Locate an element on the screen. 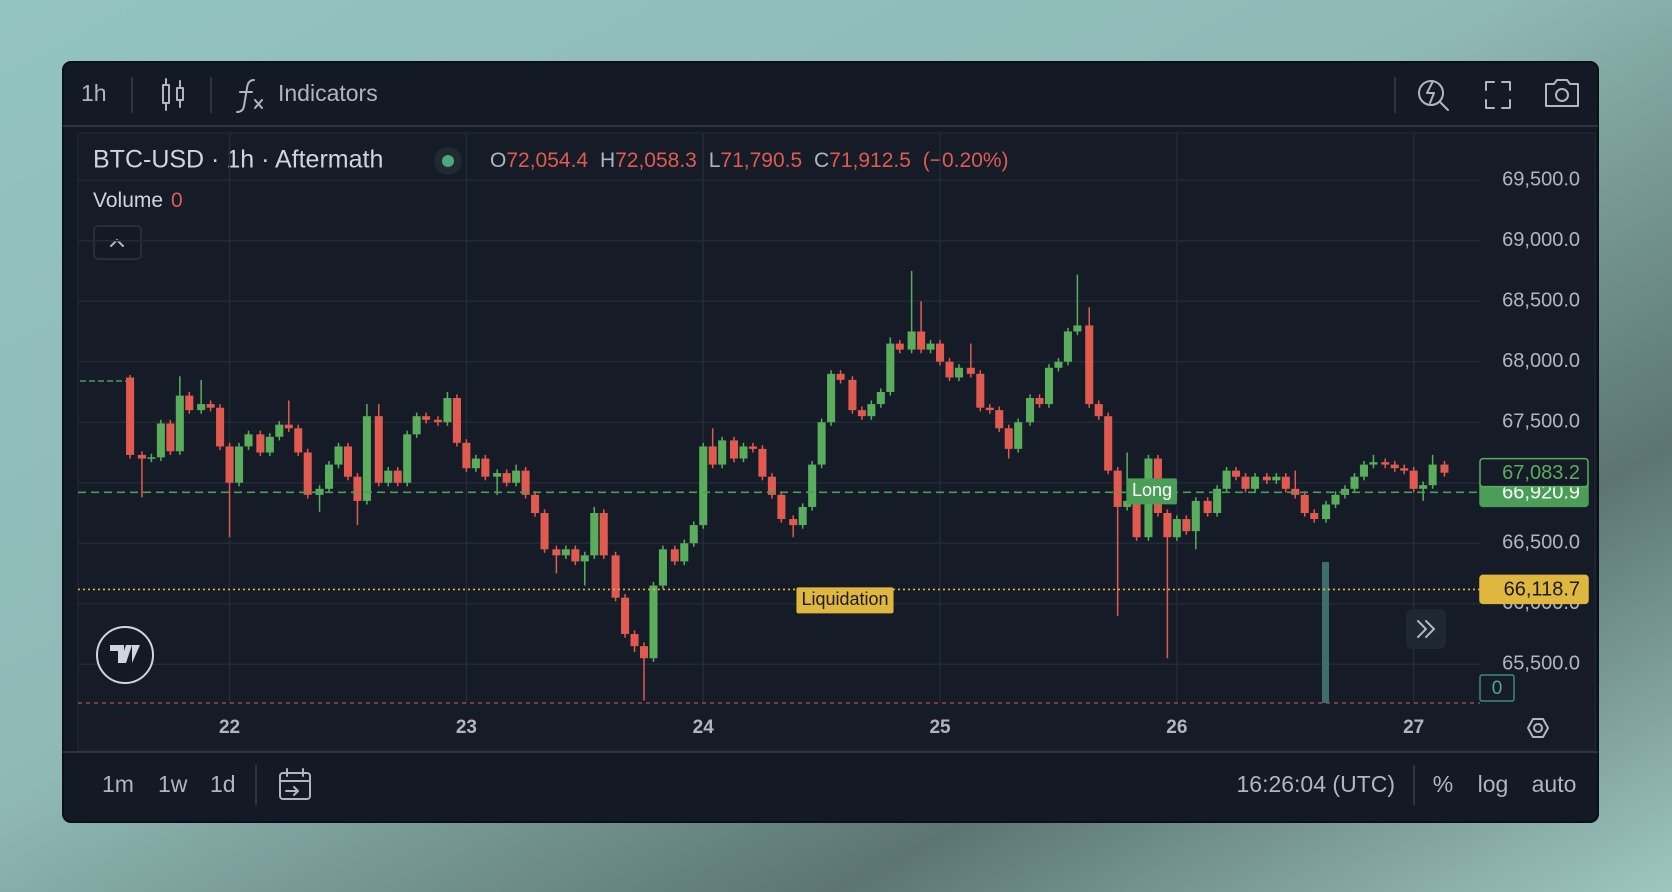  range-button: 1w is located at coordinates (173, 784).